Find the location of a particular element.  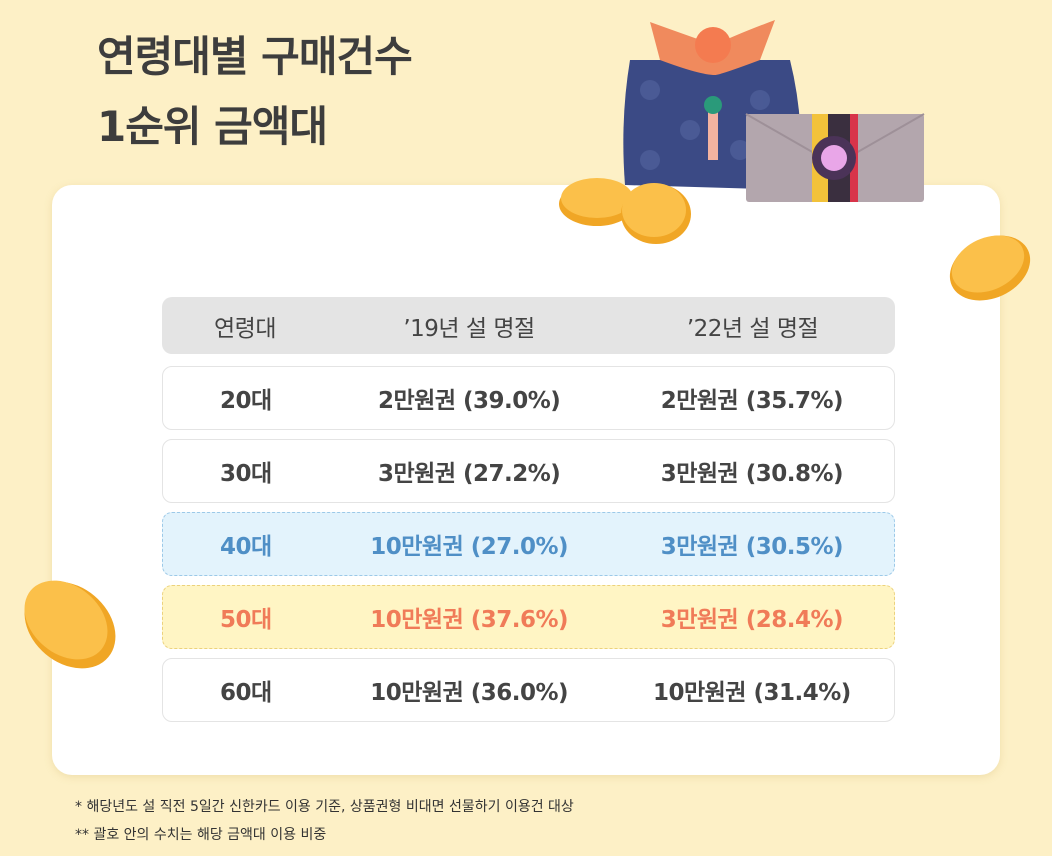

title-line: 연령대별 구매건수 is located at coordinates (255, 56).